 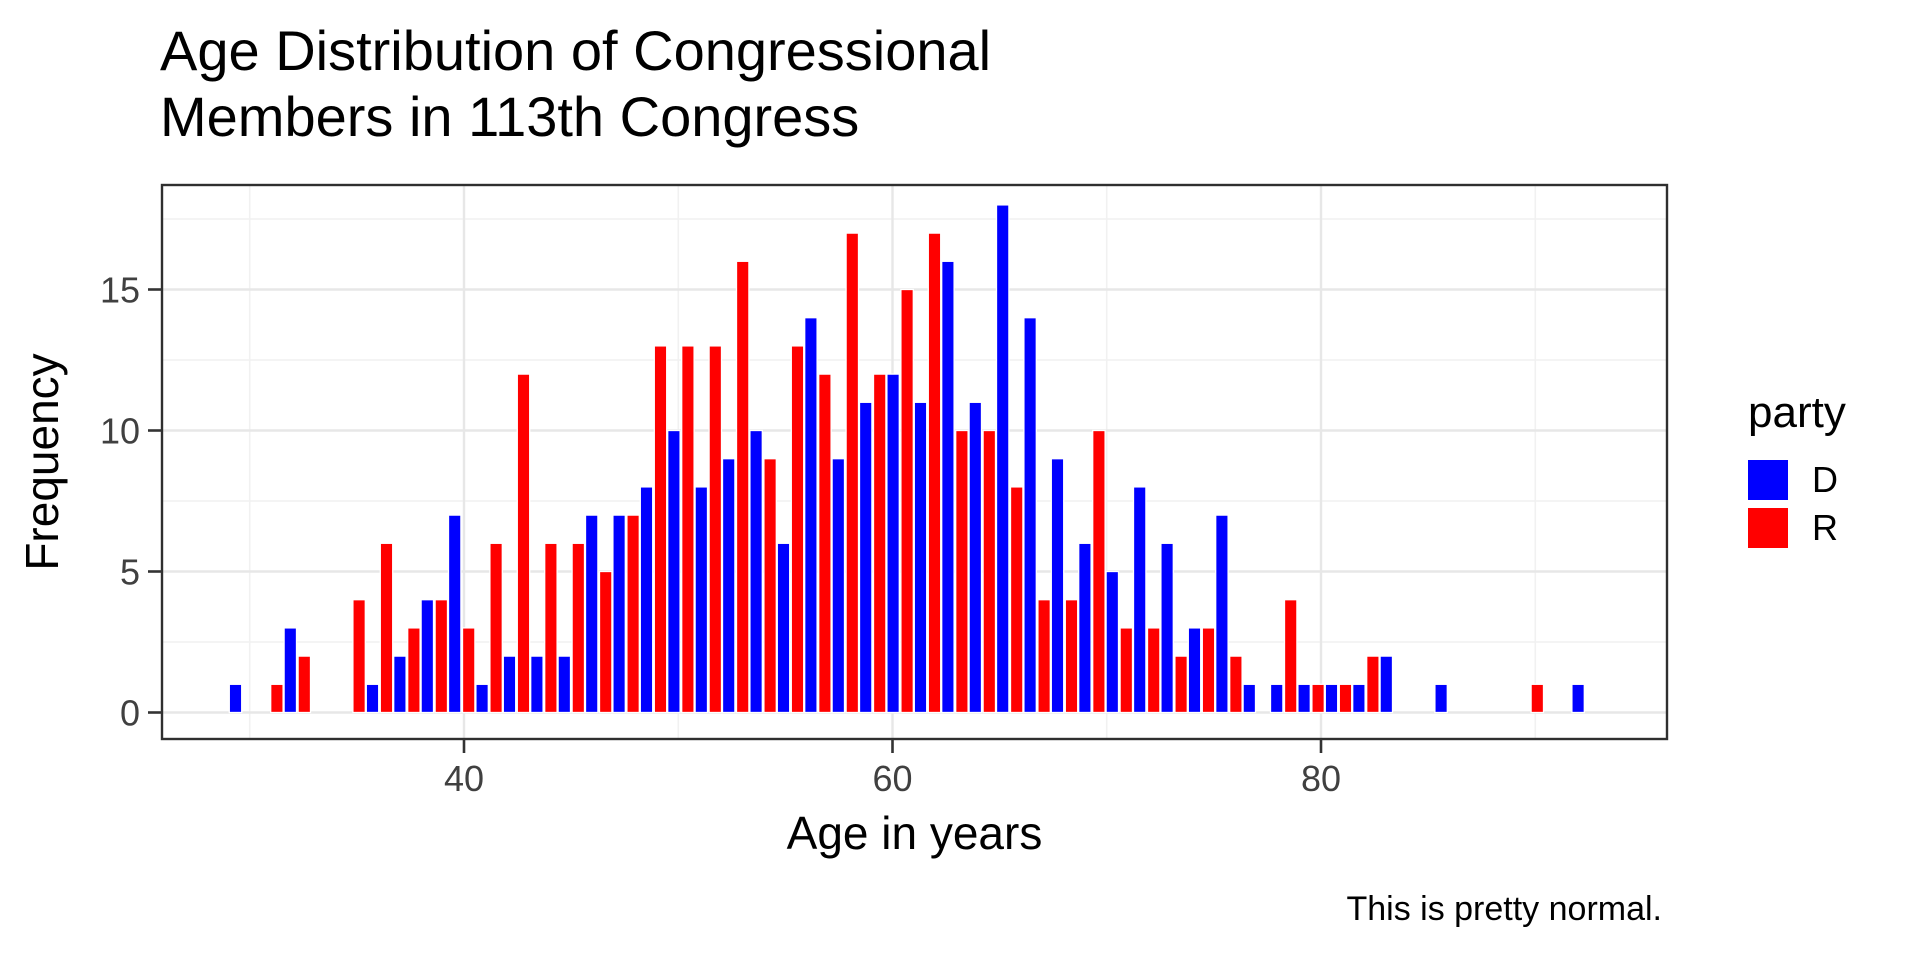 I want to click on chart-title-line1: Age Distribution of Congressional, so click(x=576, y=50).